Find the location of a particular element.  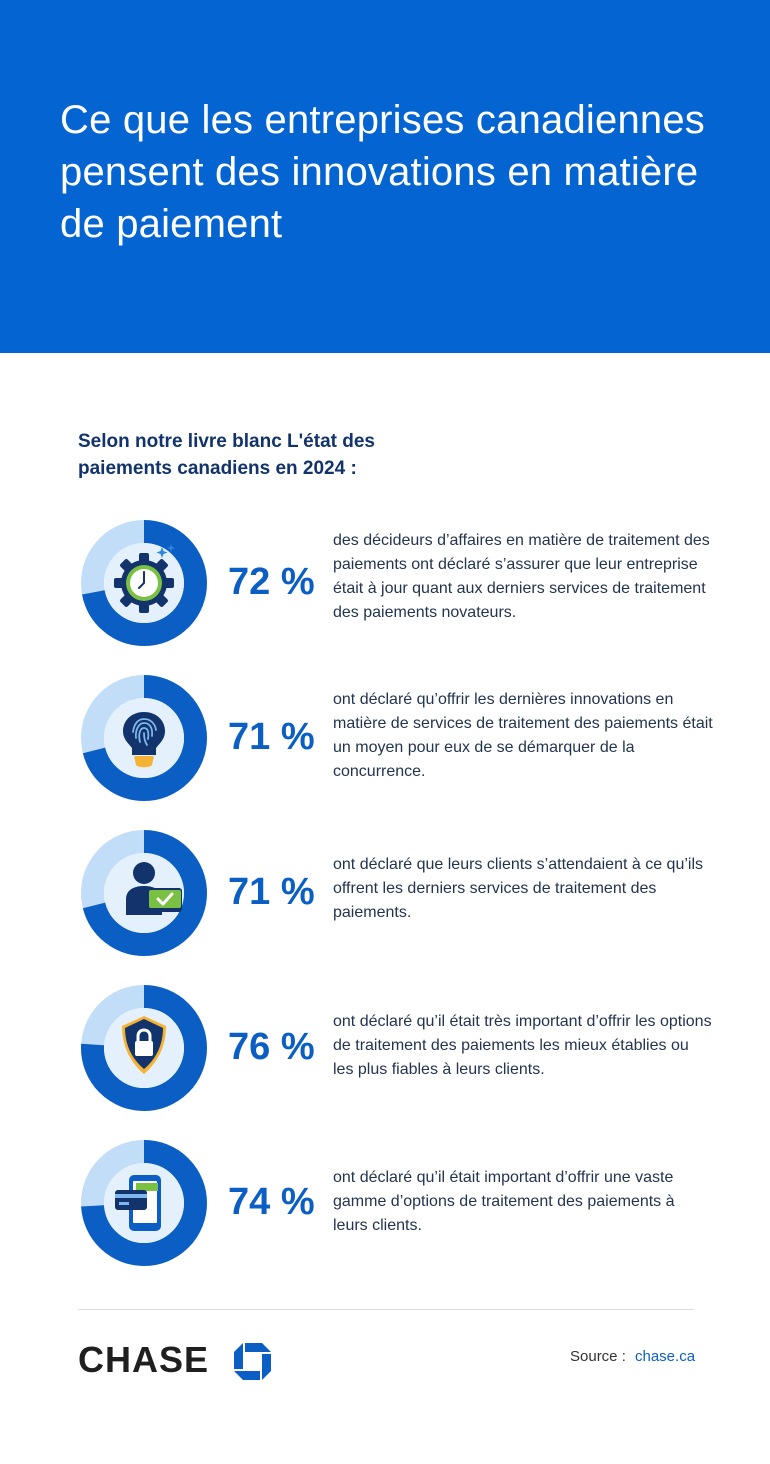

chase-octagon-icon is located at coordinates (252, 1361).